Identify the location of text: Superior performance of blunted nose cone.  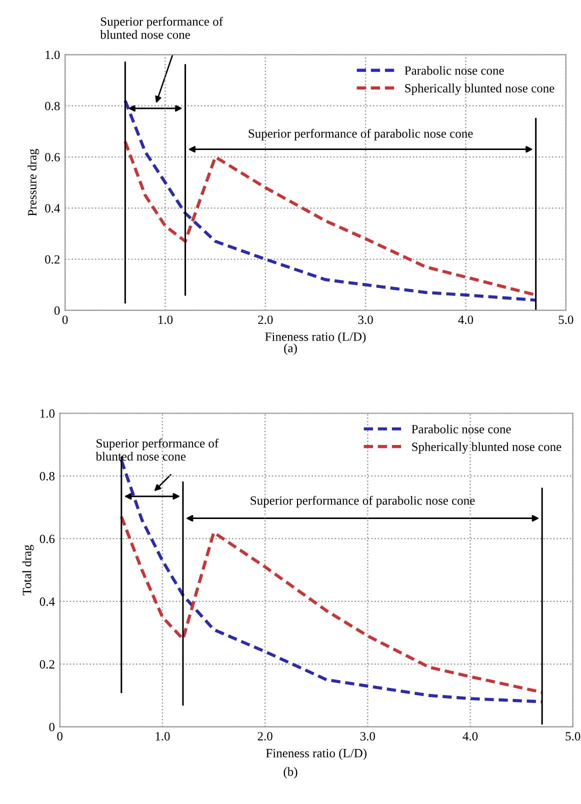
(161, 27).